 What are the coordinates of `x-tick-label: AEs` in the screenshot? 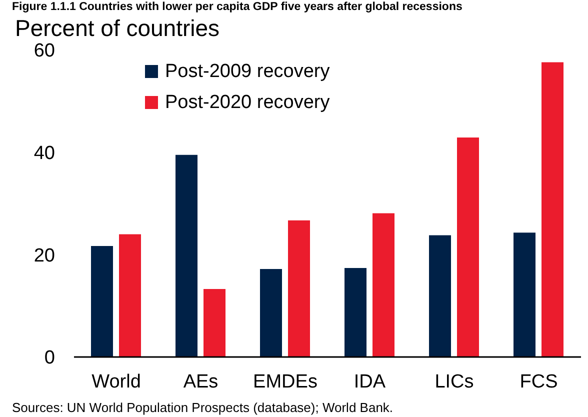 It's located at (200, 381).